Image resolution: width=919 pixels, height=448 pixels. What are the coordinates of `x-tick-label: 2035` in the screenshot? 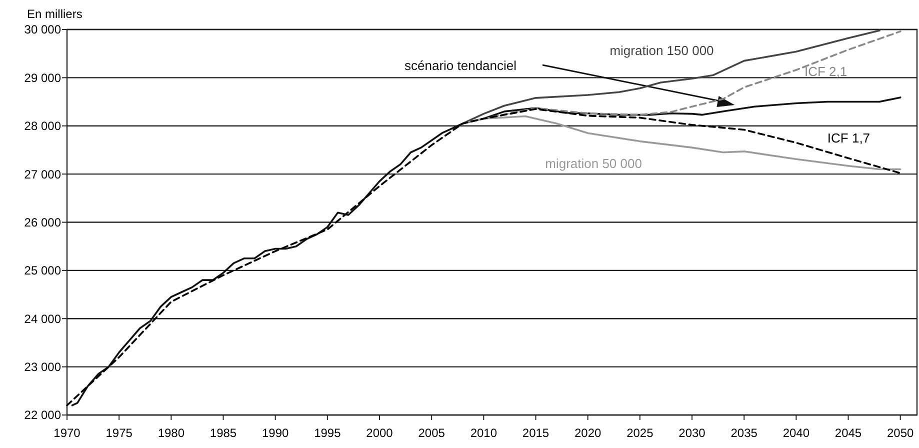 It's located at (744, 433).